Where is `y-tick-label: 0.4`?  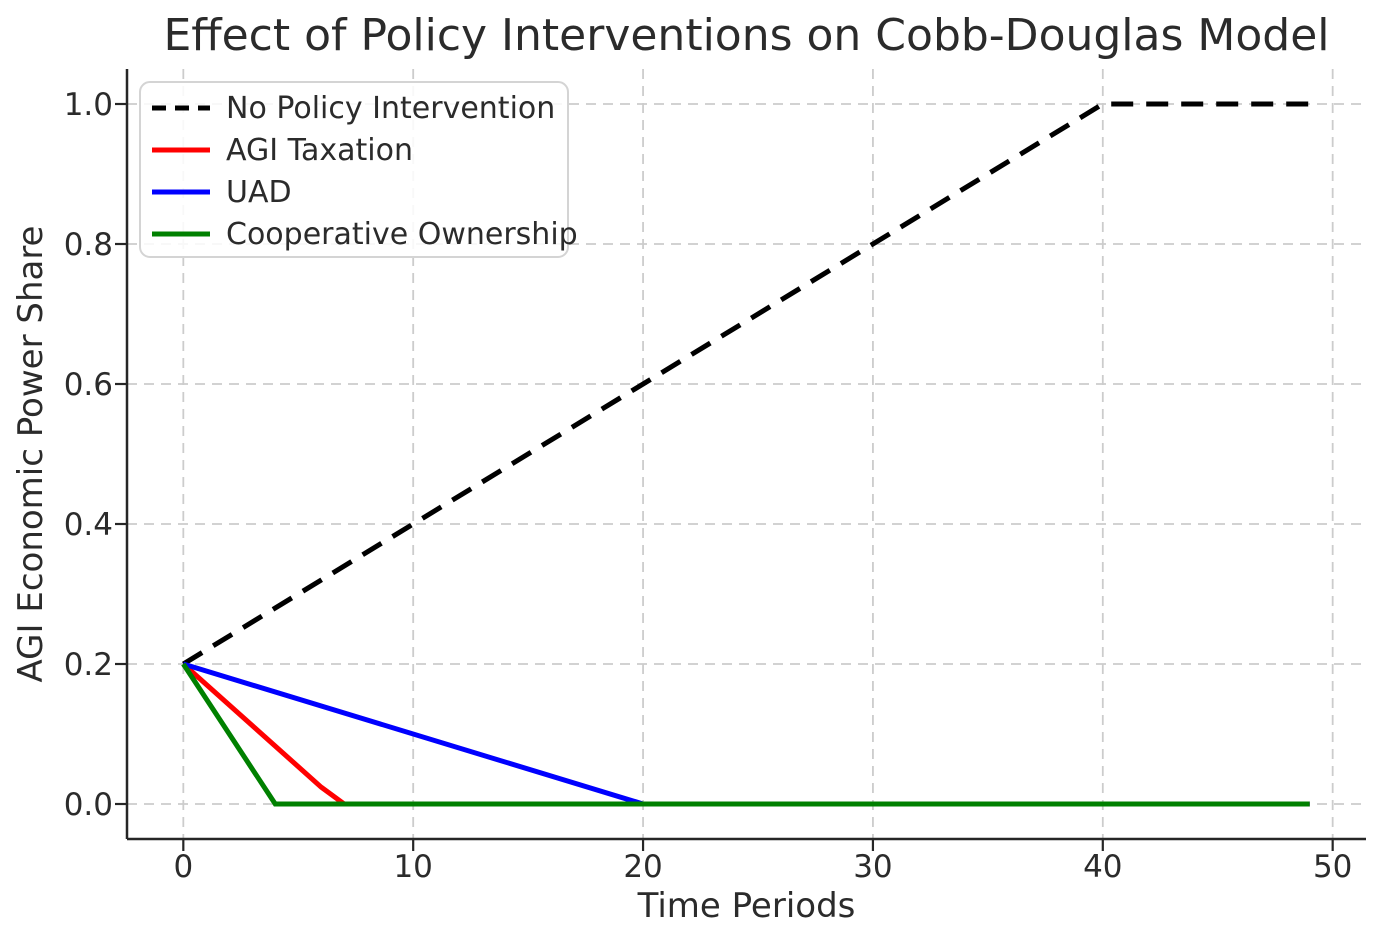
y-tick-label: 0.4 is located at coordinates (88, 525).